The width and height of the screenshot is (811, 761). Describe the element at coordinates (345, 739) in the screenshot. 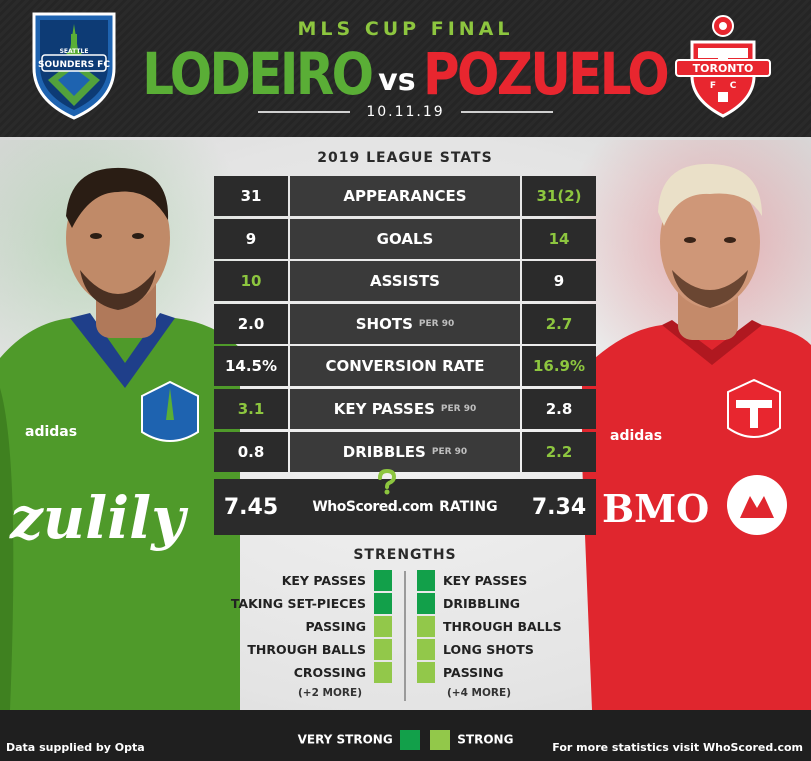

I see `legend-very-strong-label: VERY STRONG` at that location.